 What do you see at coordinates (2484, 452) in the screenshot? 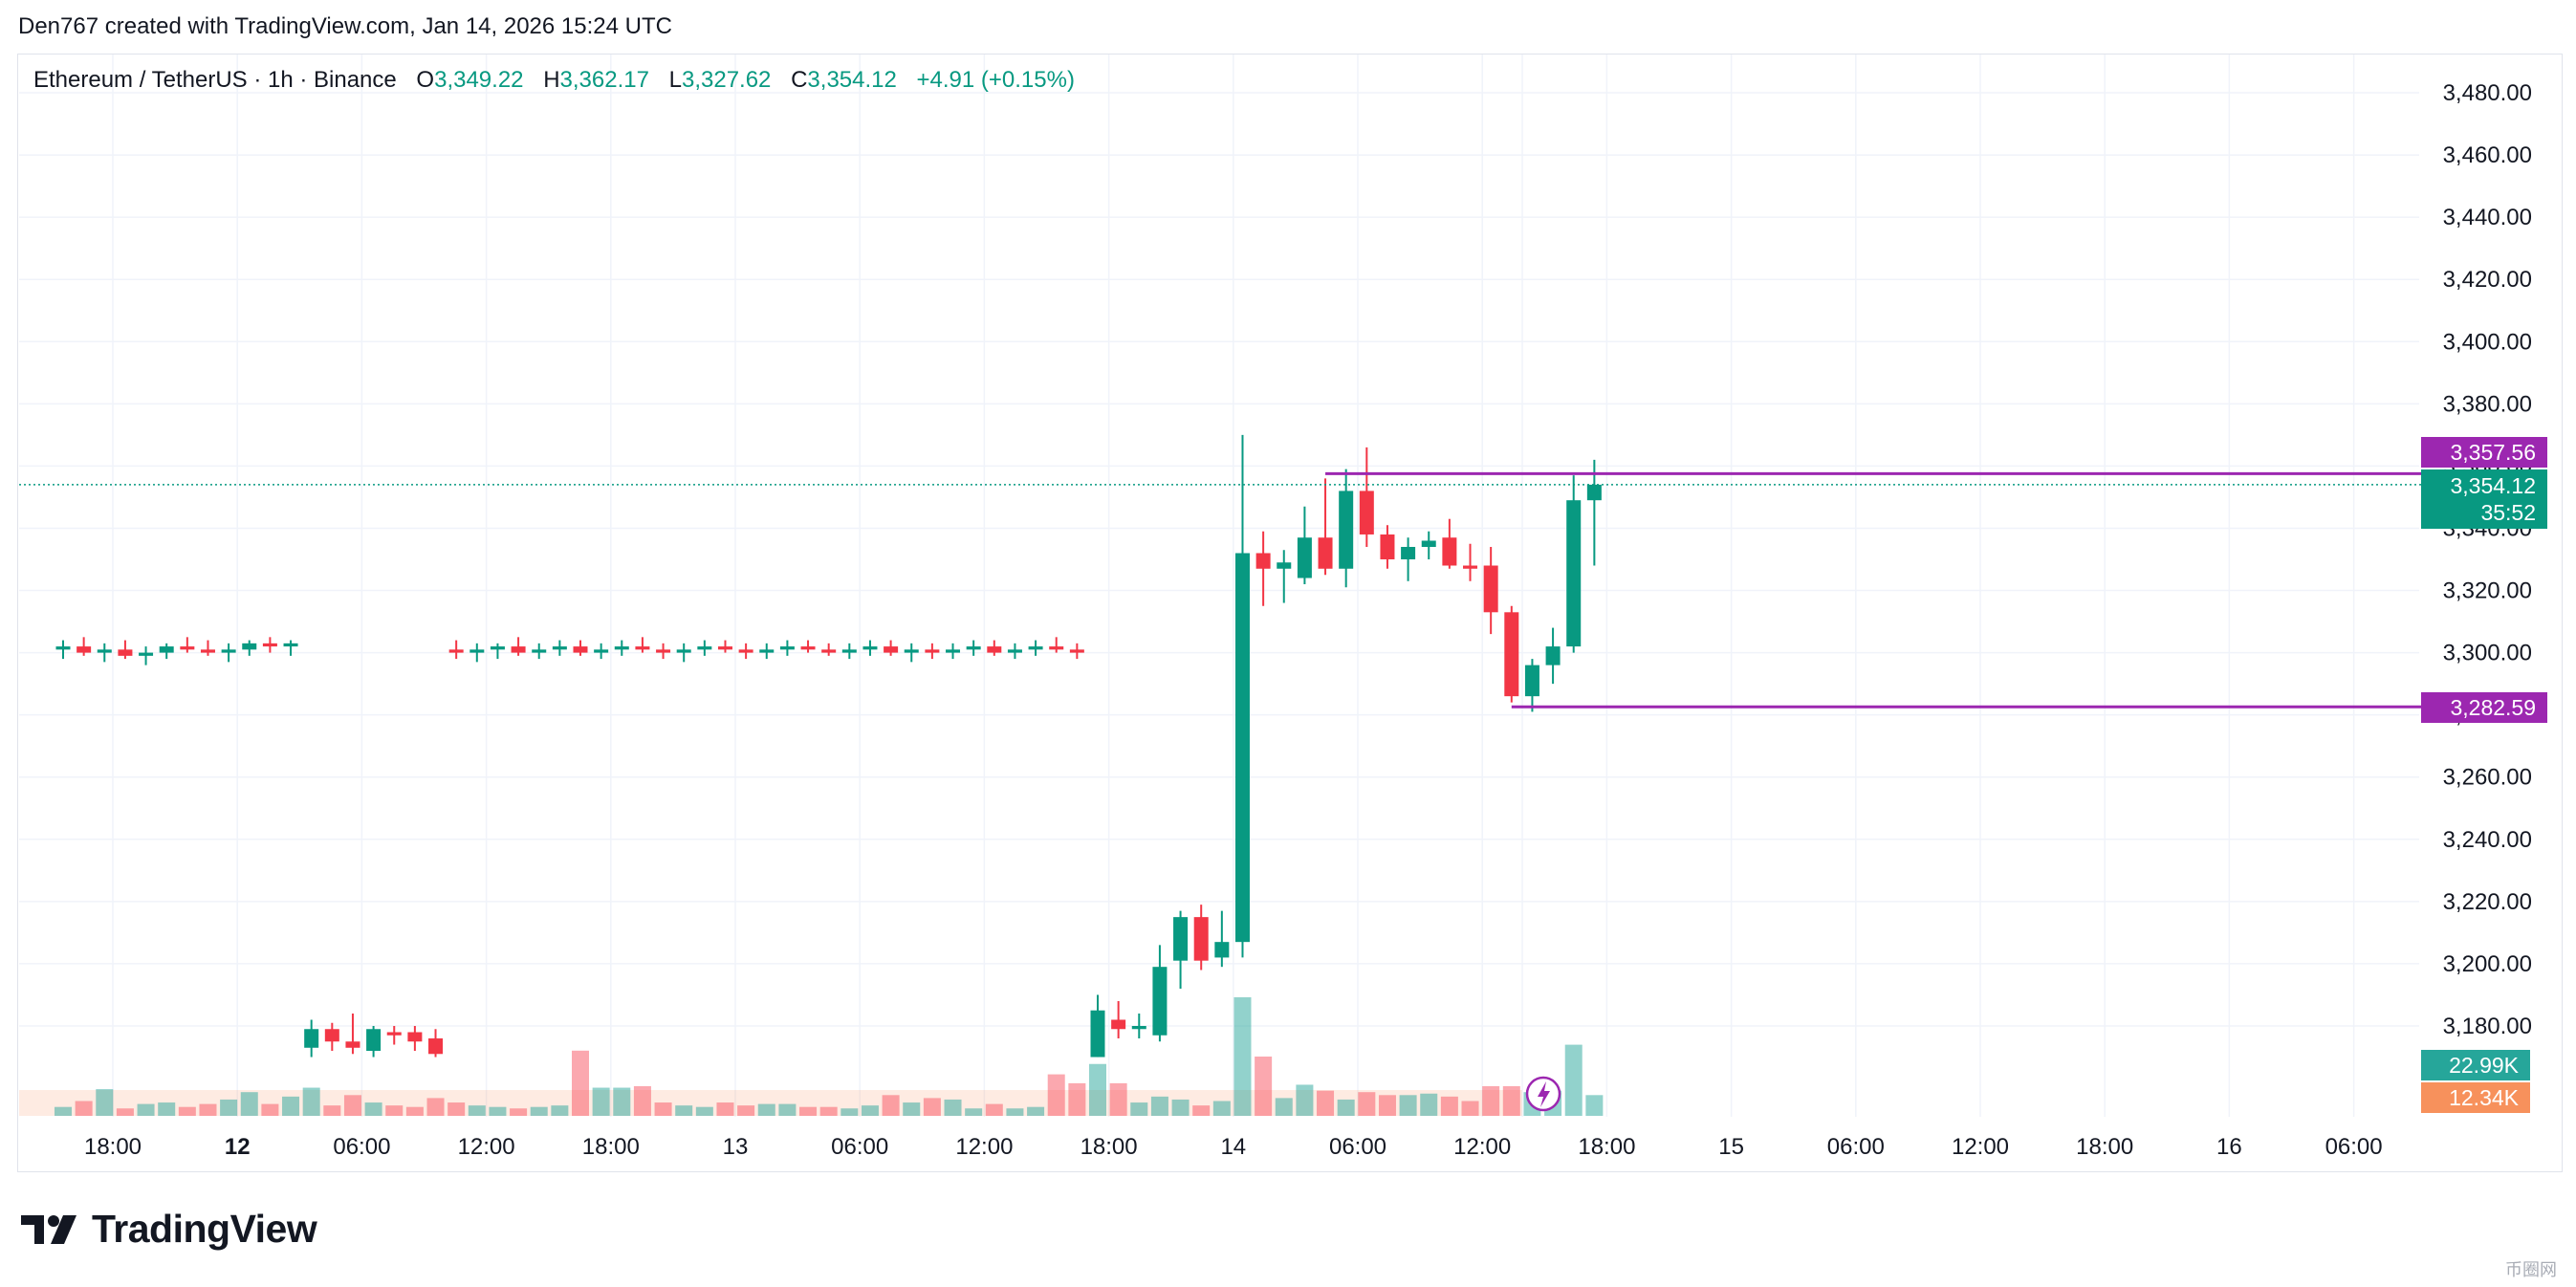
I see `resistance-price-tag: 3,357.56` at bounding box center [2484, 452].